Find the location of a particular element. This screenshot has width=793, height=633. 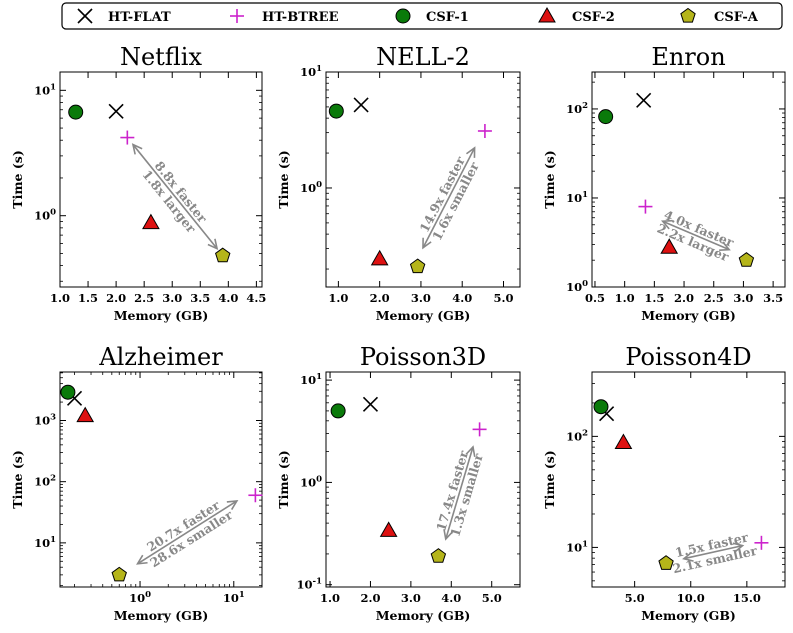

tick-label: 10.0 is located at coordinates (691, 598).